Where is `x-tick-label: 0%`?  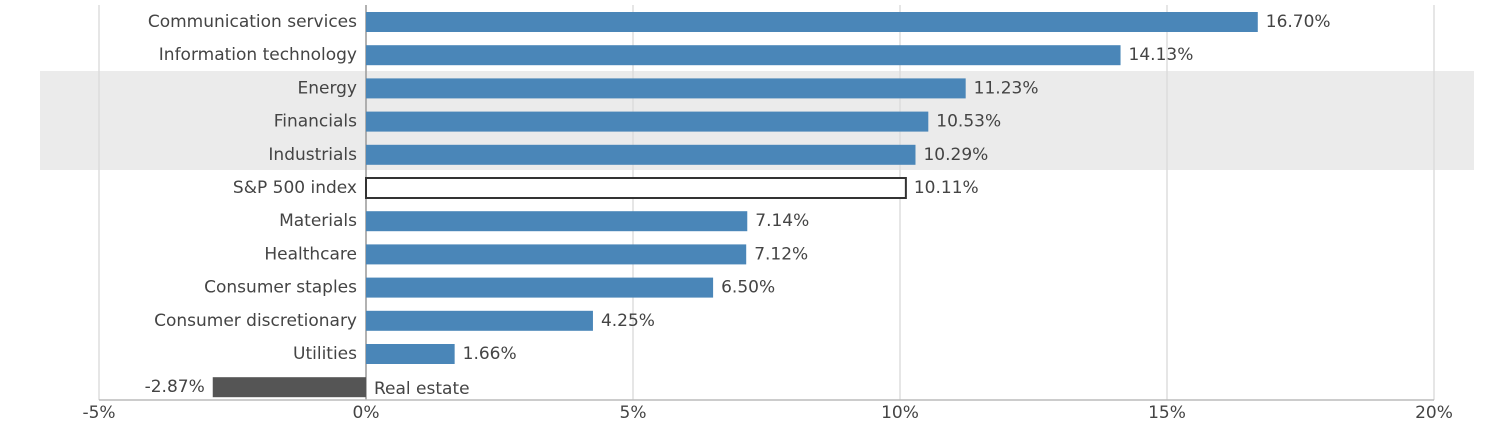 x-tick-label: 0% is located at coordinates (366, 413).